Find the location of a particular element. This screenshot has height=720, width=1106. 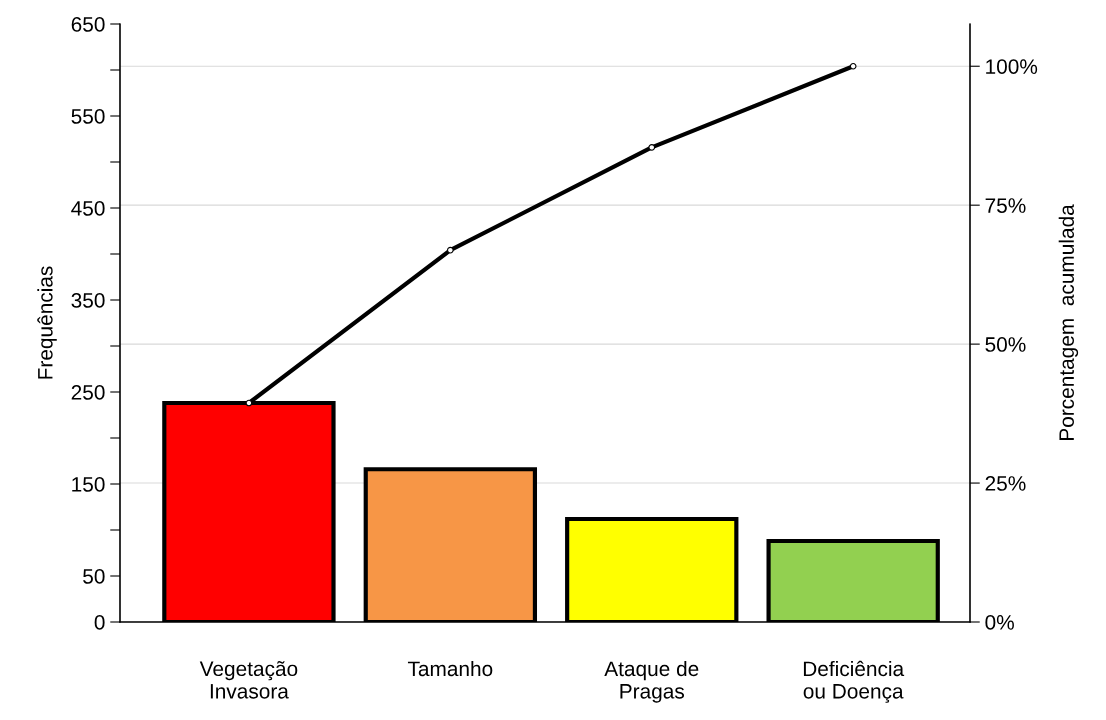

y-tick-label: 50 is located at coordinates (94, 576).